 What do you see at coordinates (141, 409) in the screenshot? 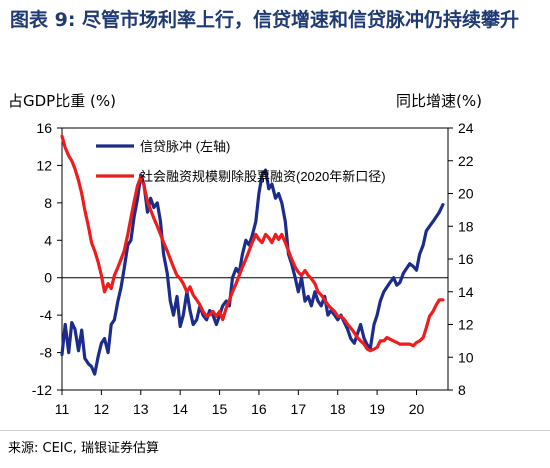
I see `x-tick-label: 13` at bounding box center [141, 409].